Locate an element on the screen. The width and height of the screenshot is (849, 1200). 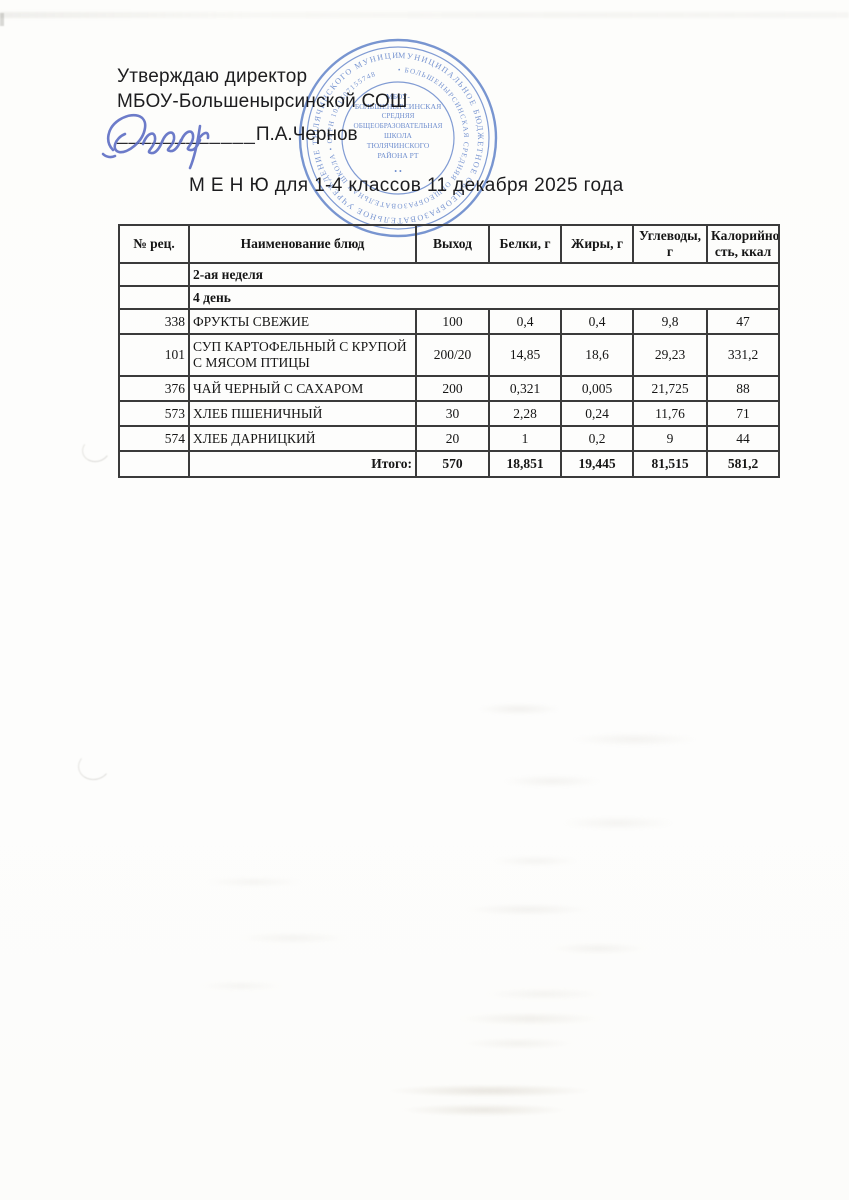
output-value: 30 is located at coordinates (452, 413).